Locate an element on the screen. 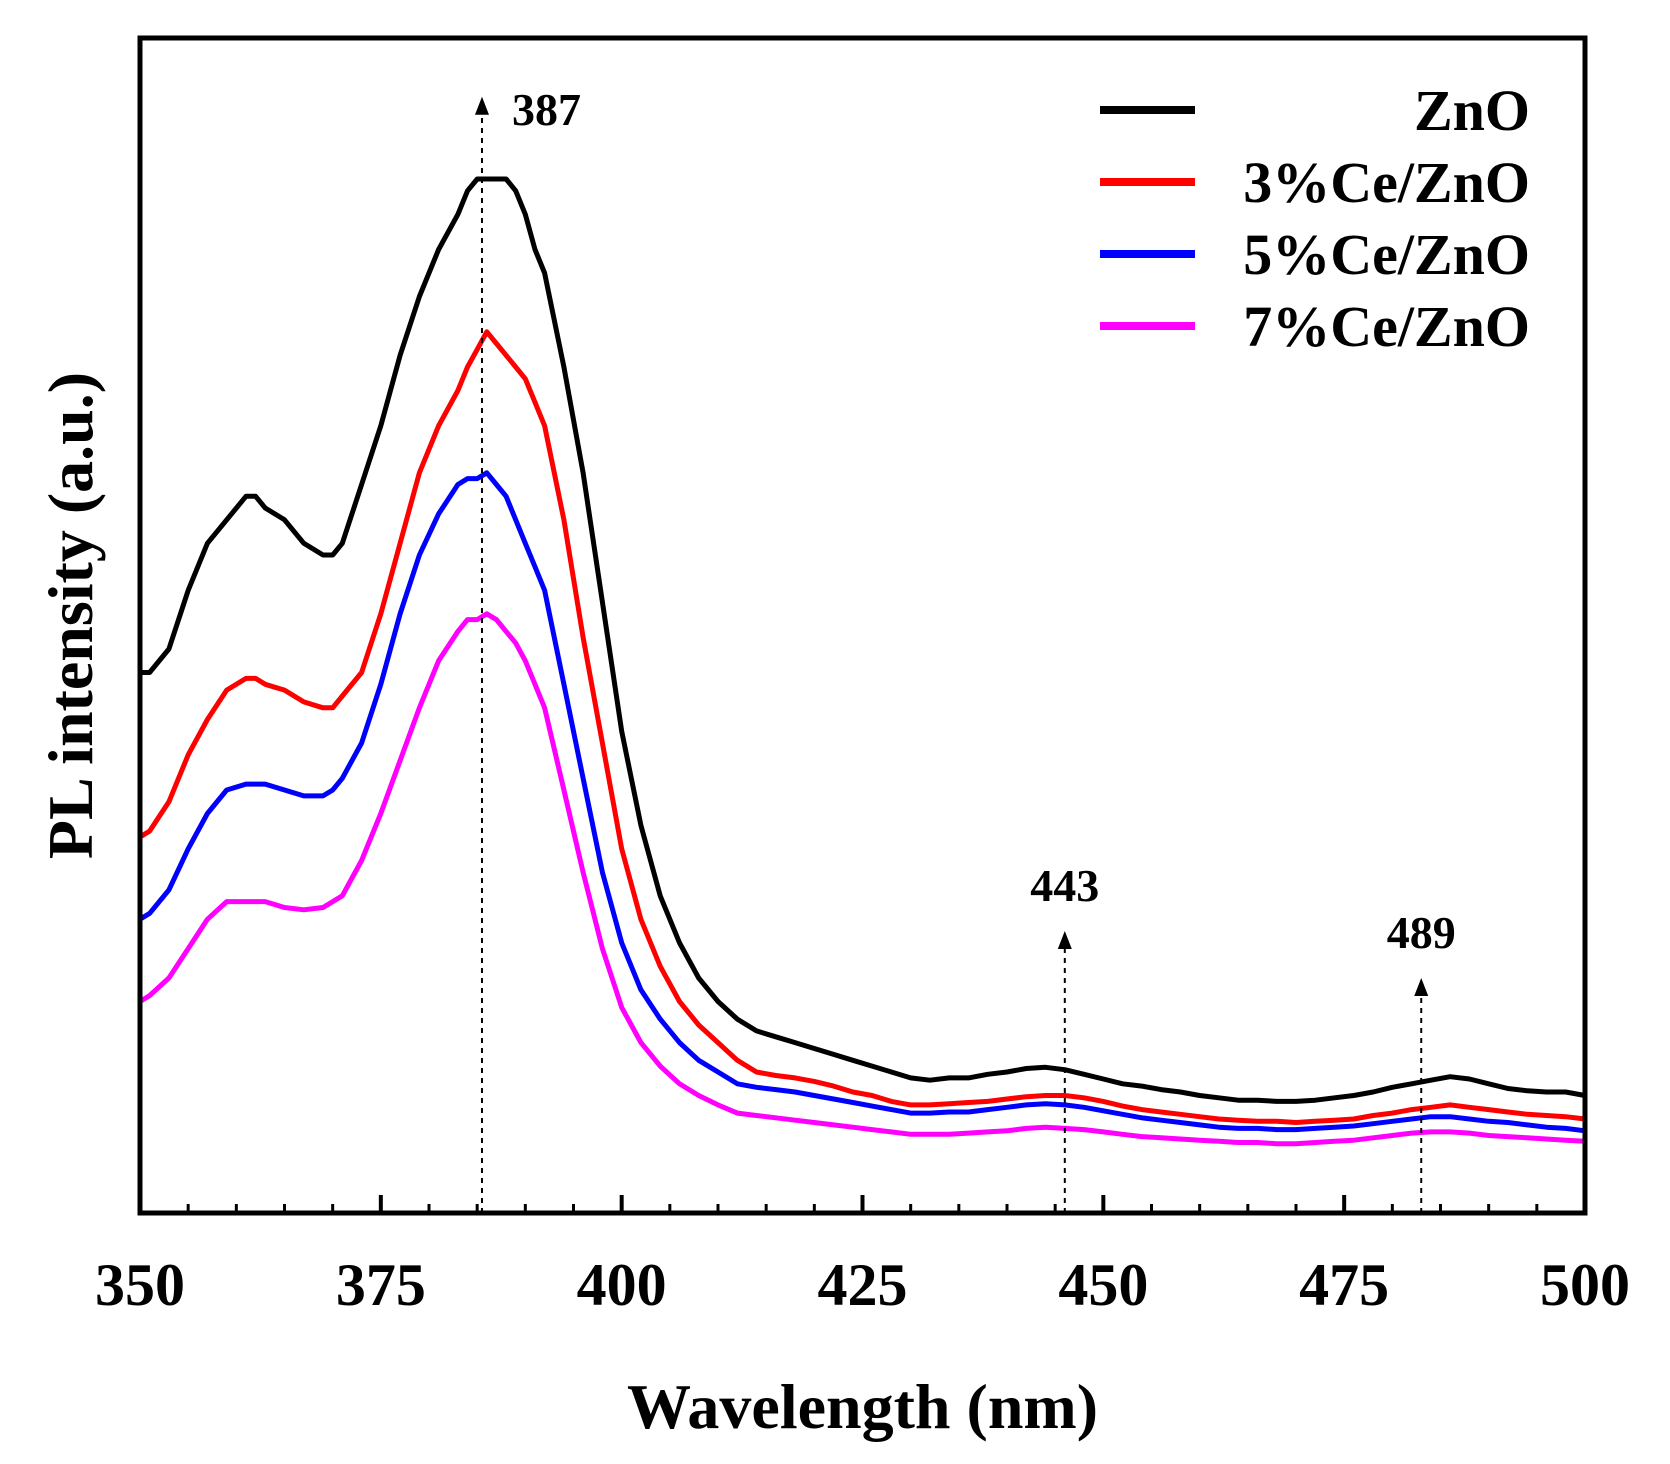 Image resolution: width=1670 pixels, height=1464 pixels. x-tick-label: 350 is located at coordinates (140, 1285).